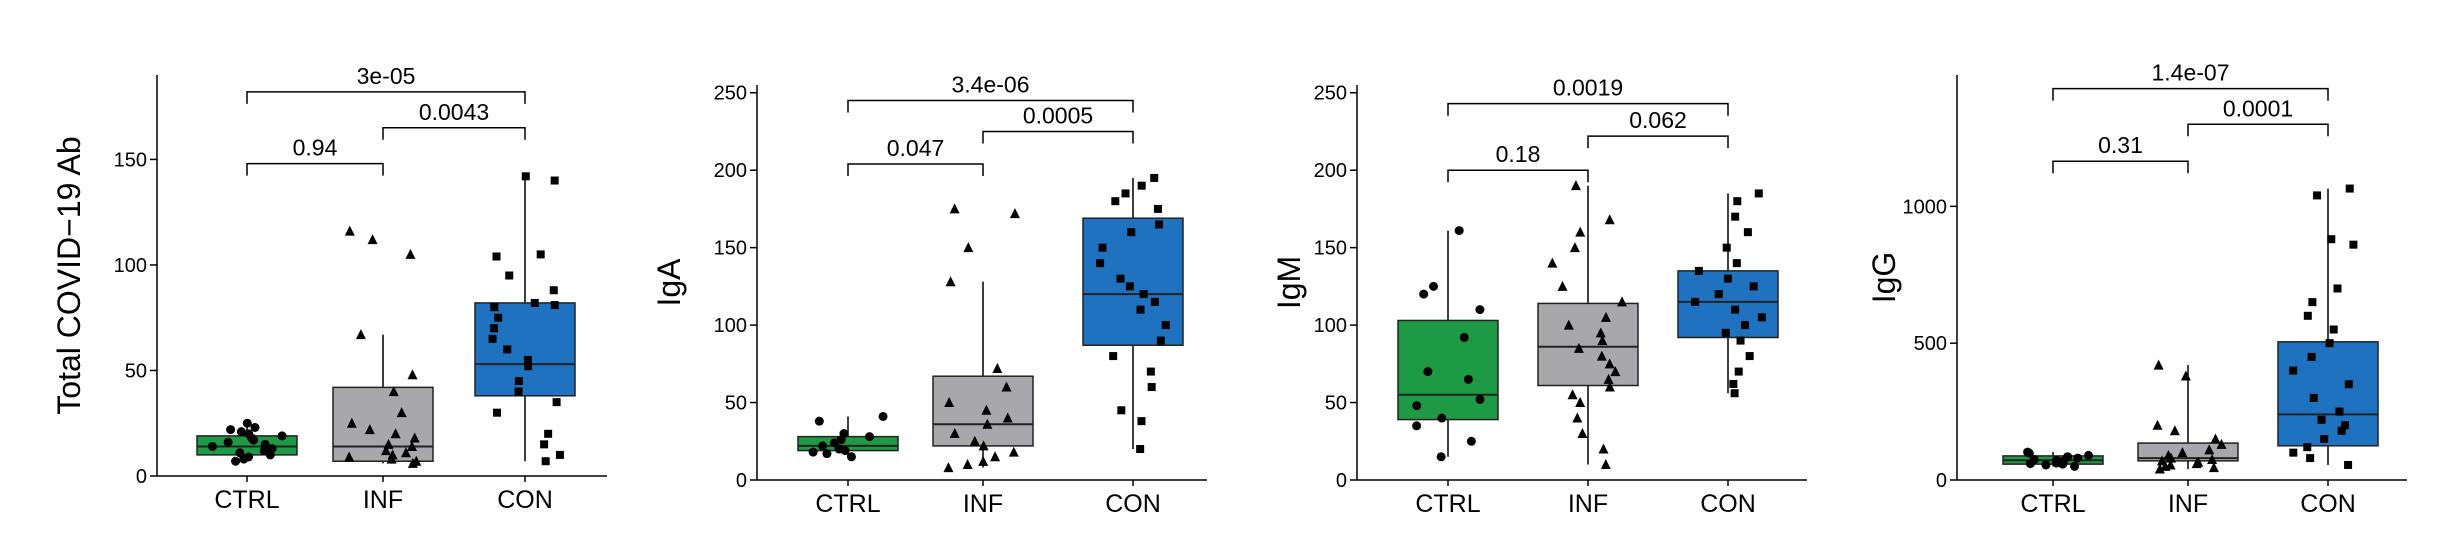  What do you see at coordinates (2052, 504) in the screenshot?
I see `x-tick-label-ctrl: CTRL` at bounding box center [2052, 504].